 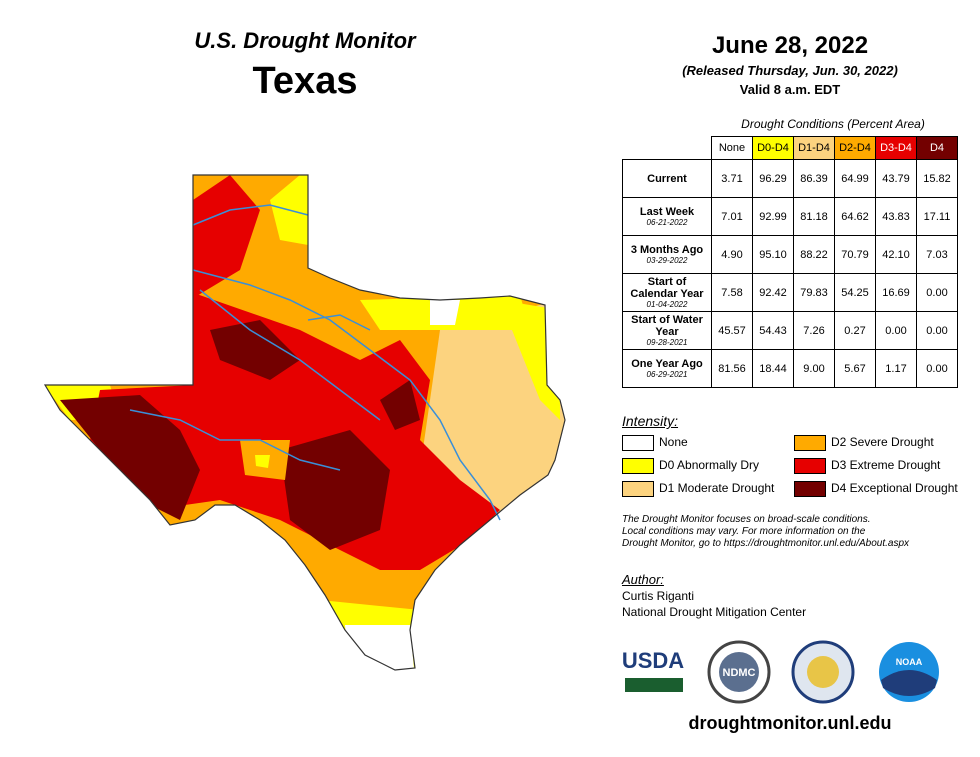 I want to click on legend-item: D2 Severe Drought, so click(x=864, y=443).